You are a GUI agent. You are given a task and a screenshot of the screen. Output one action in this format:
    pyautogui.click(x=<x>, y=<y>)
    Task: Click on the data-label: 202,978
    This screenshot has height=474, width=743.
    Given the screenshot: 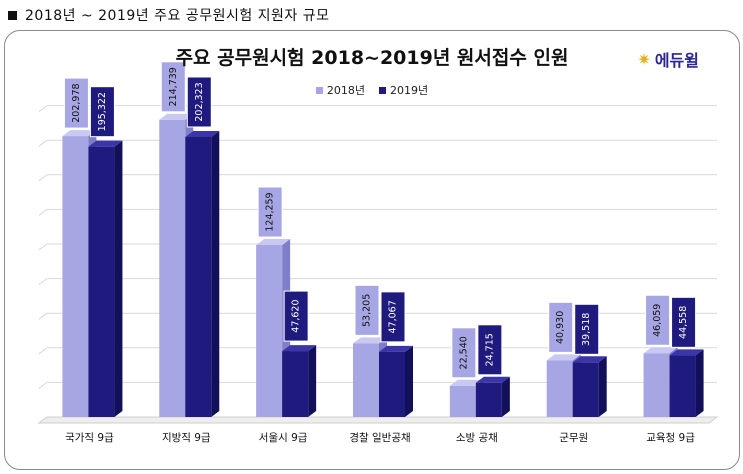 What is the action you would take?
    pyautogui.click(x=76, y=102)
    